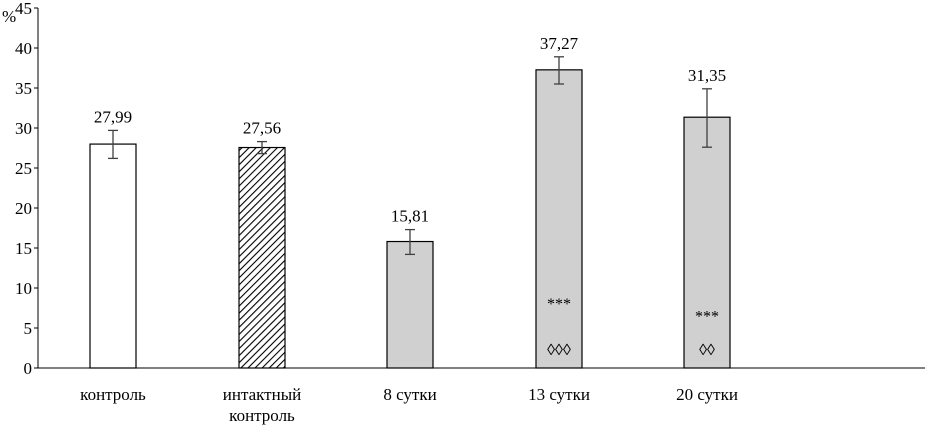 This screenshot has height=429, width=930. What do you see at coordinates (23, 208) in the screenshot?
I see `y-tick-label: 20` at bounding box center [23, 208].